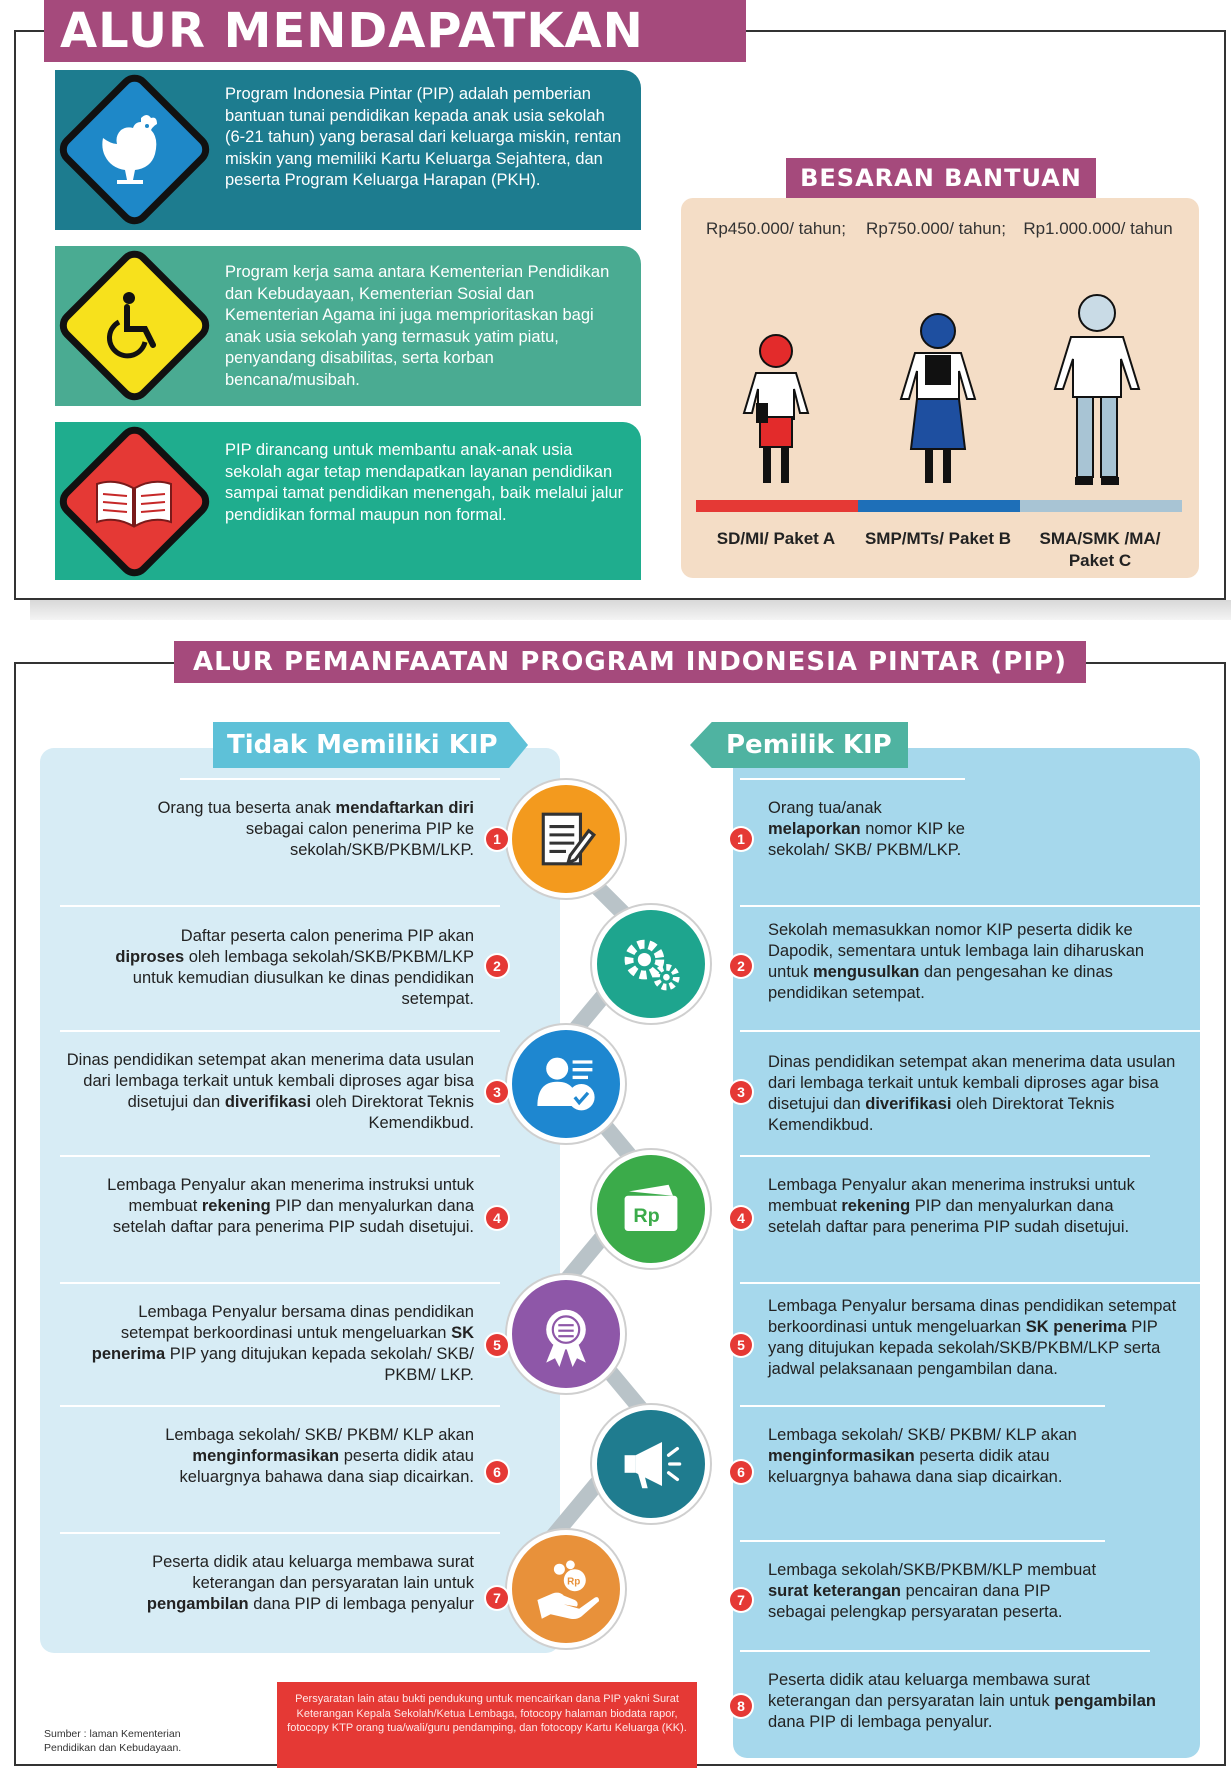 This screenshot has width=1231, height=1770. I want to click on level-bar-smp, so click(939, 506).